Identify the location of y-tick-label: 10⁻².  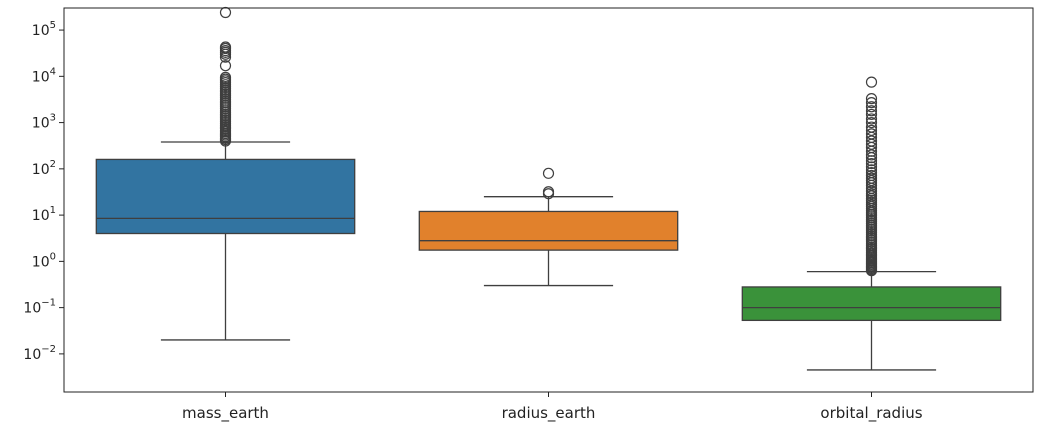
(39, 353).